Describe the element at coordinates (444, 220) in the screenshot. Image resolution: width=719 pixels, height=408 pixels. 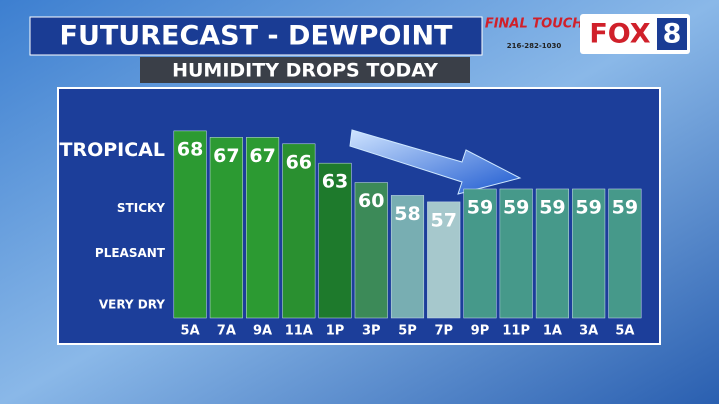
I see `value-label: 57` at that location.